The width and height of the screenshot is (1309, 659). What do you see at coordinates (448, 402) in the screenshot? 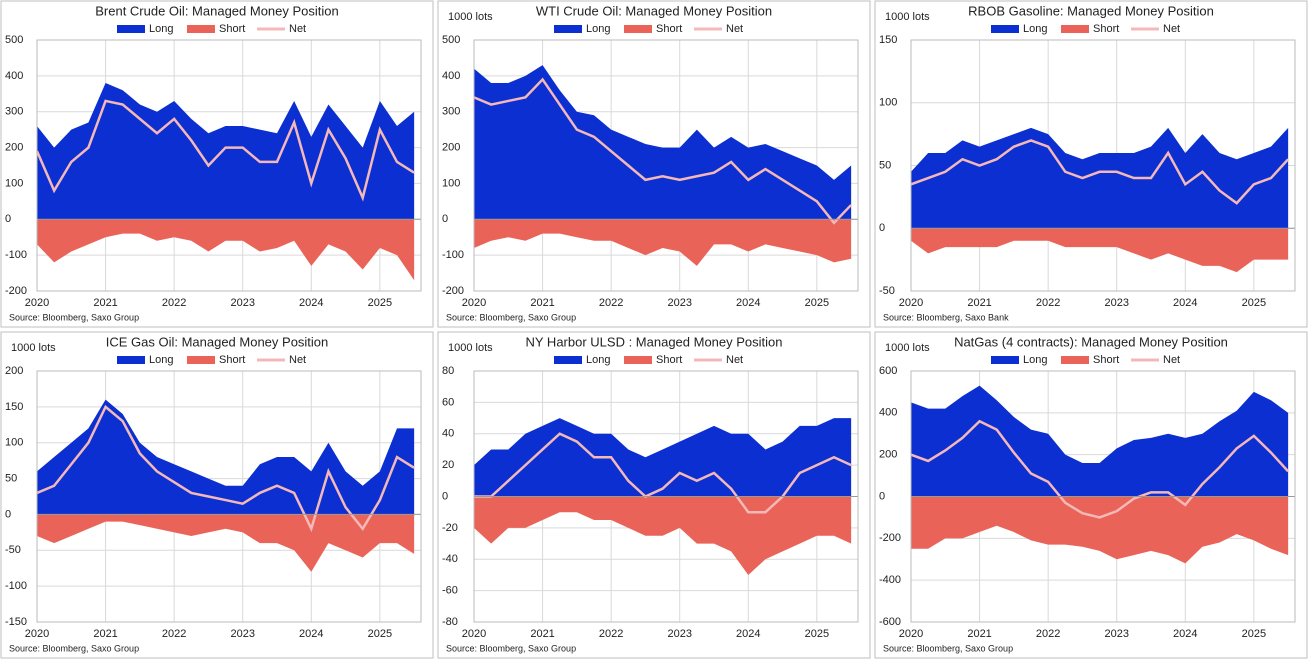
I see `y-tick-label: 60` at bounding box center [448, 402].